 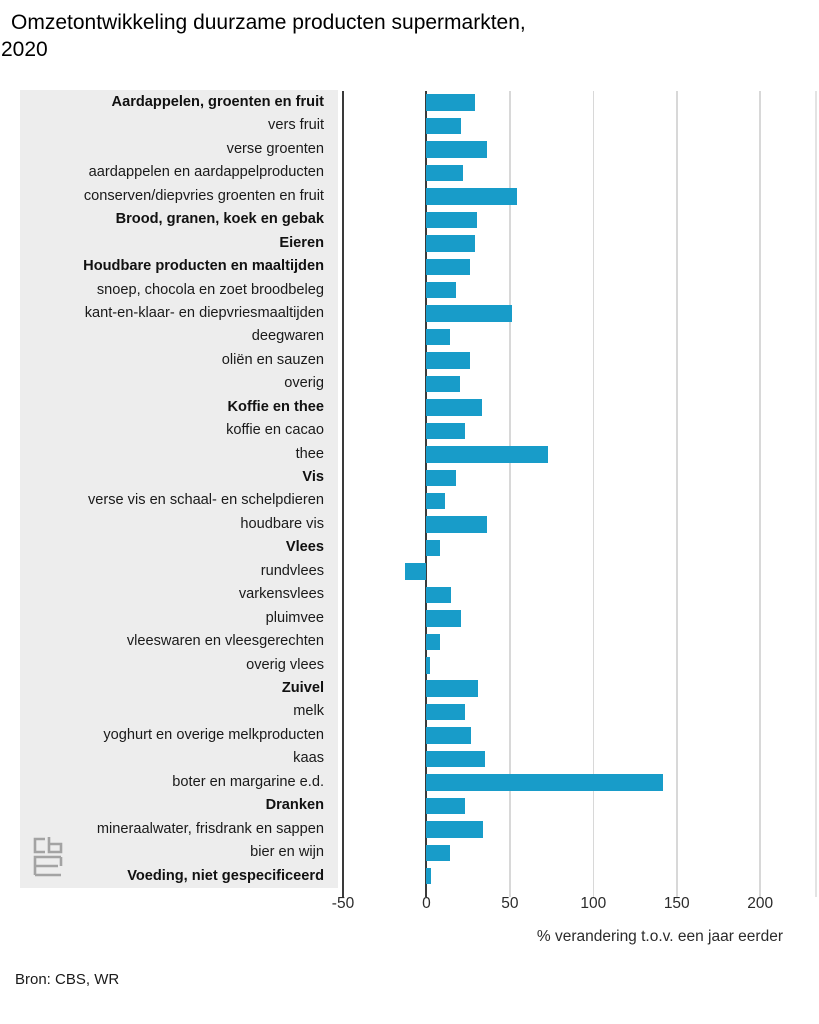 I want to click on row-label: boter en margarine e.d., so click(x=248, y=781).